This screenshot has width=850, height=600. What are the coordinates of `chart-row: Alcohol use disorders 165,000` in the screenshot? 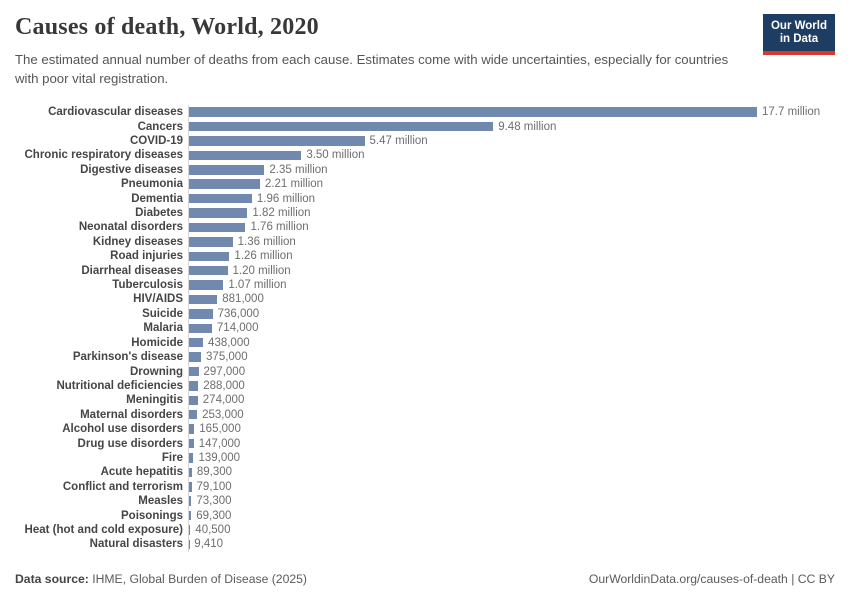 It's located at (425, 429).